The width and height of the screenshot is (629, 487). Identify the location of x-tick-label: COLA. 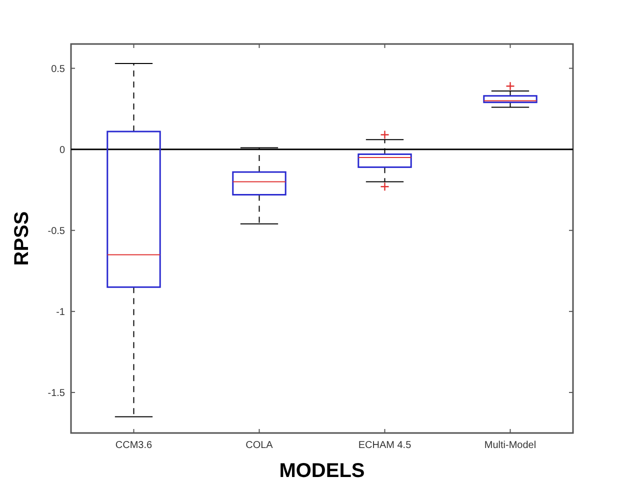
(260, 445).